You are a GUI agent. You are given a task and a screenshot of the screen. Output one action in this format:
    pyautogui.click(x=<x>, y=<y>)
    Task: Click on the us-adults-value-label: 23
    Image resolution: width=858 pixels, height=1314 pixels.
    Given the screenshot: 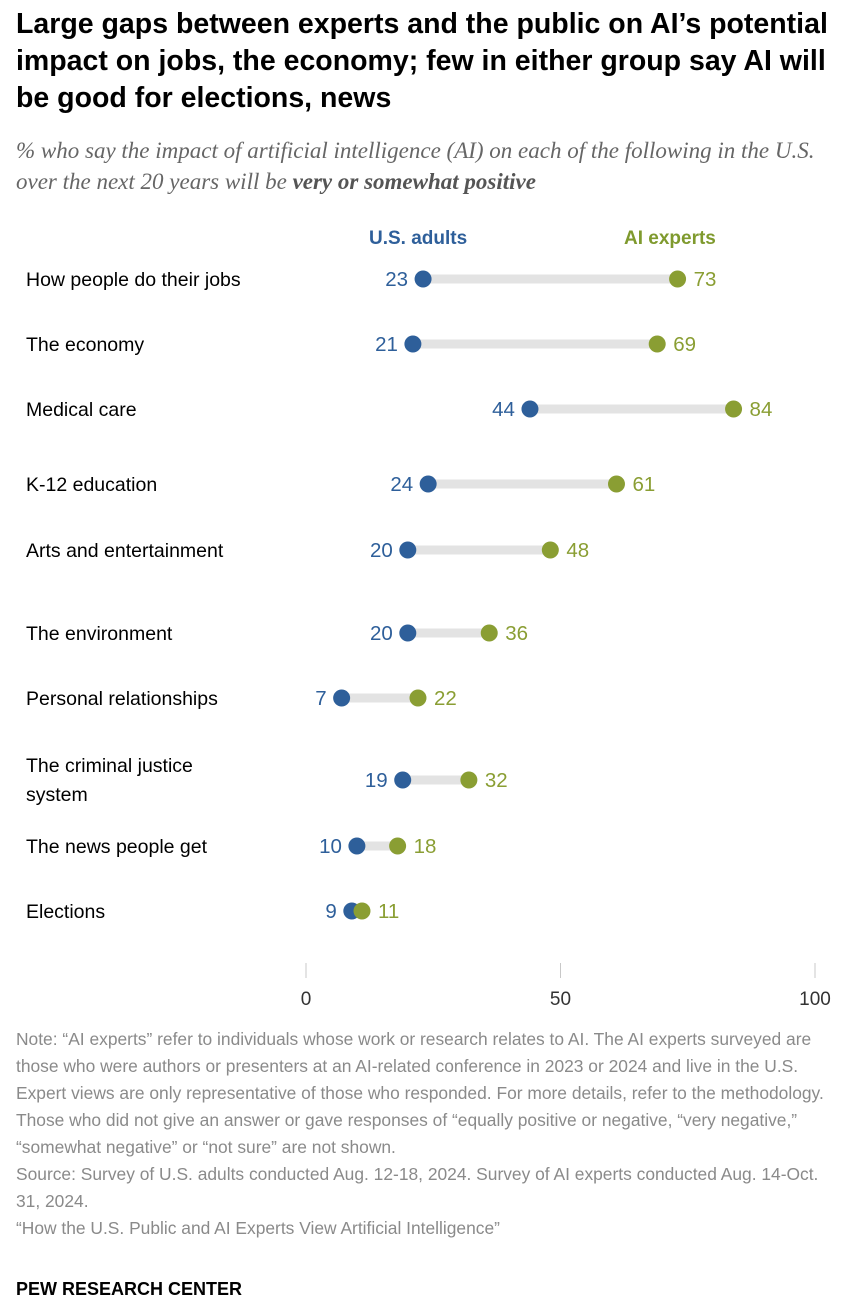 What is the action you would take?
    pyautogui.click(x=396, y=279)
    